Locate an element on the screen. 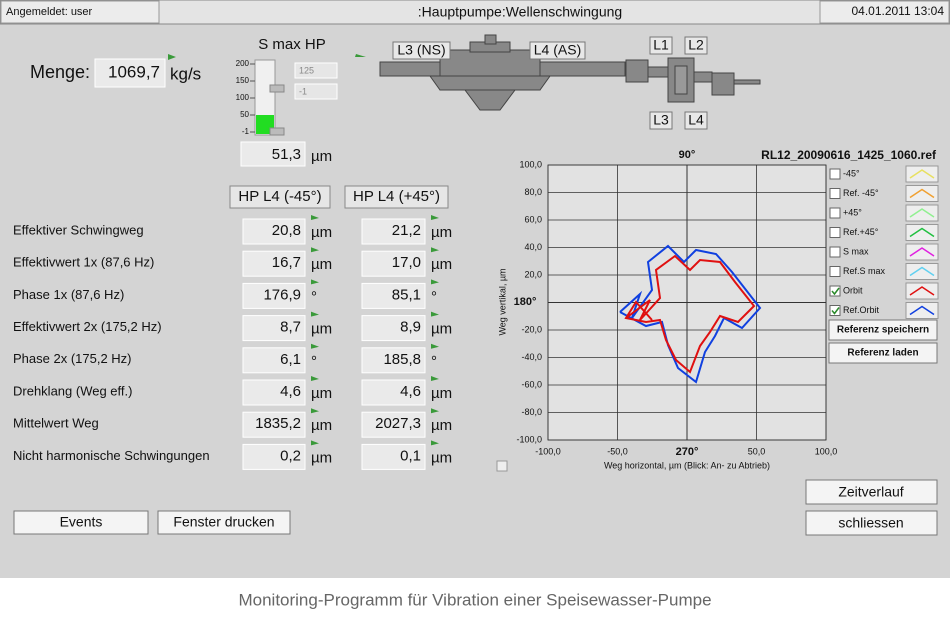 The image size is (950, 630). gauge-box is located at coordinates (273, 154).